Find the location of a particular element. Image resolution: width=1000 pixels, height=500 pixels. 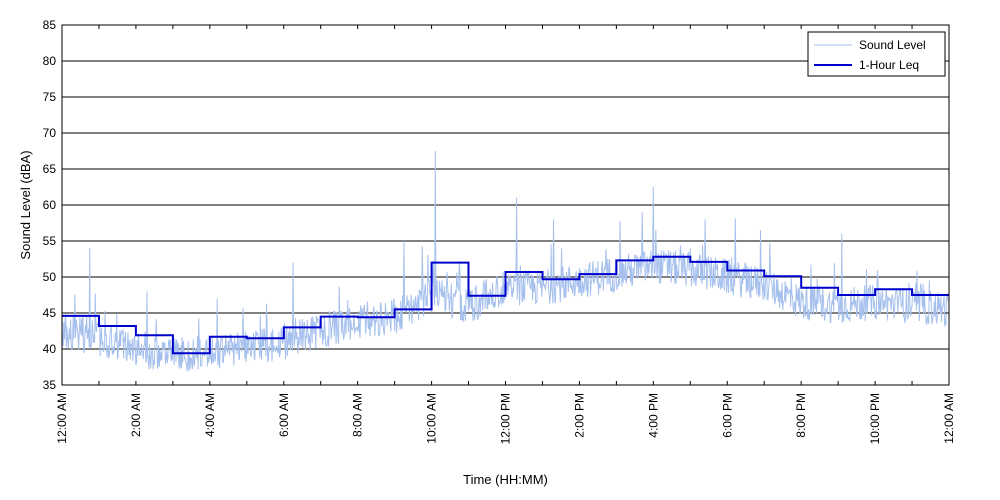

x-tick-label: 6:00 AM is located at coordinates (284, 415).